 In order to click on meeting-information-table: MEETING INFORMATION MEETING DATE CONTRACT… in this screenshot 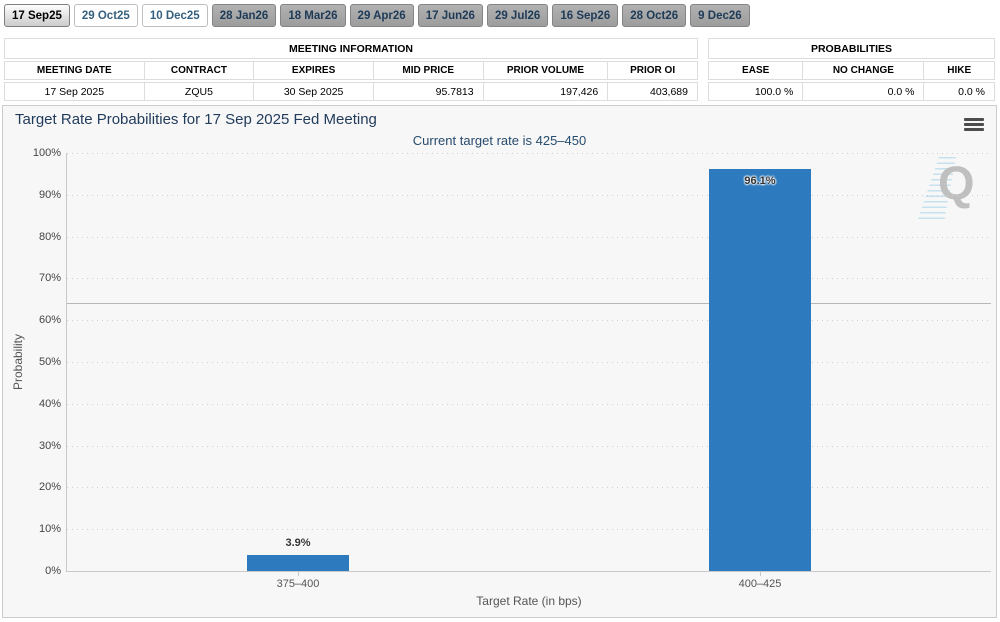, I will do `click(351, 70)`.